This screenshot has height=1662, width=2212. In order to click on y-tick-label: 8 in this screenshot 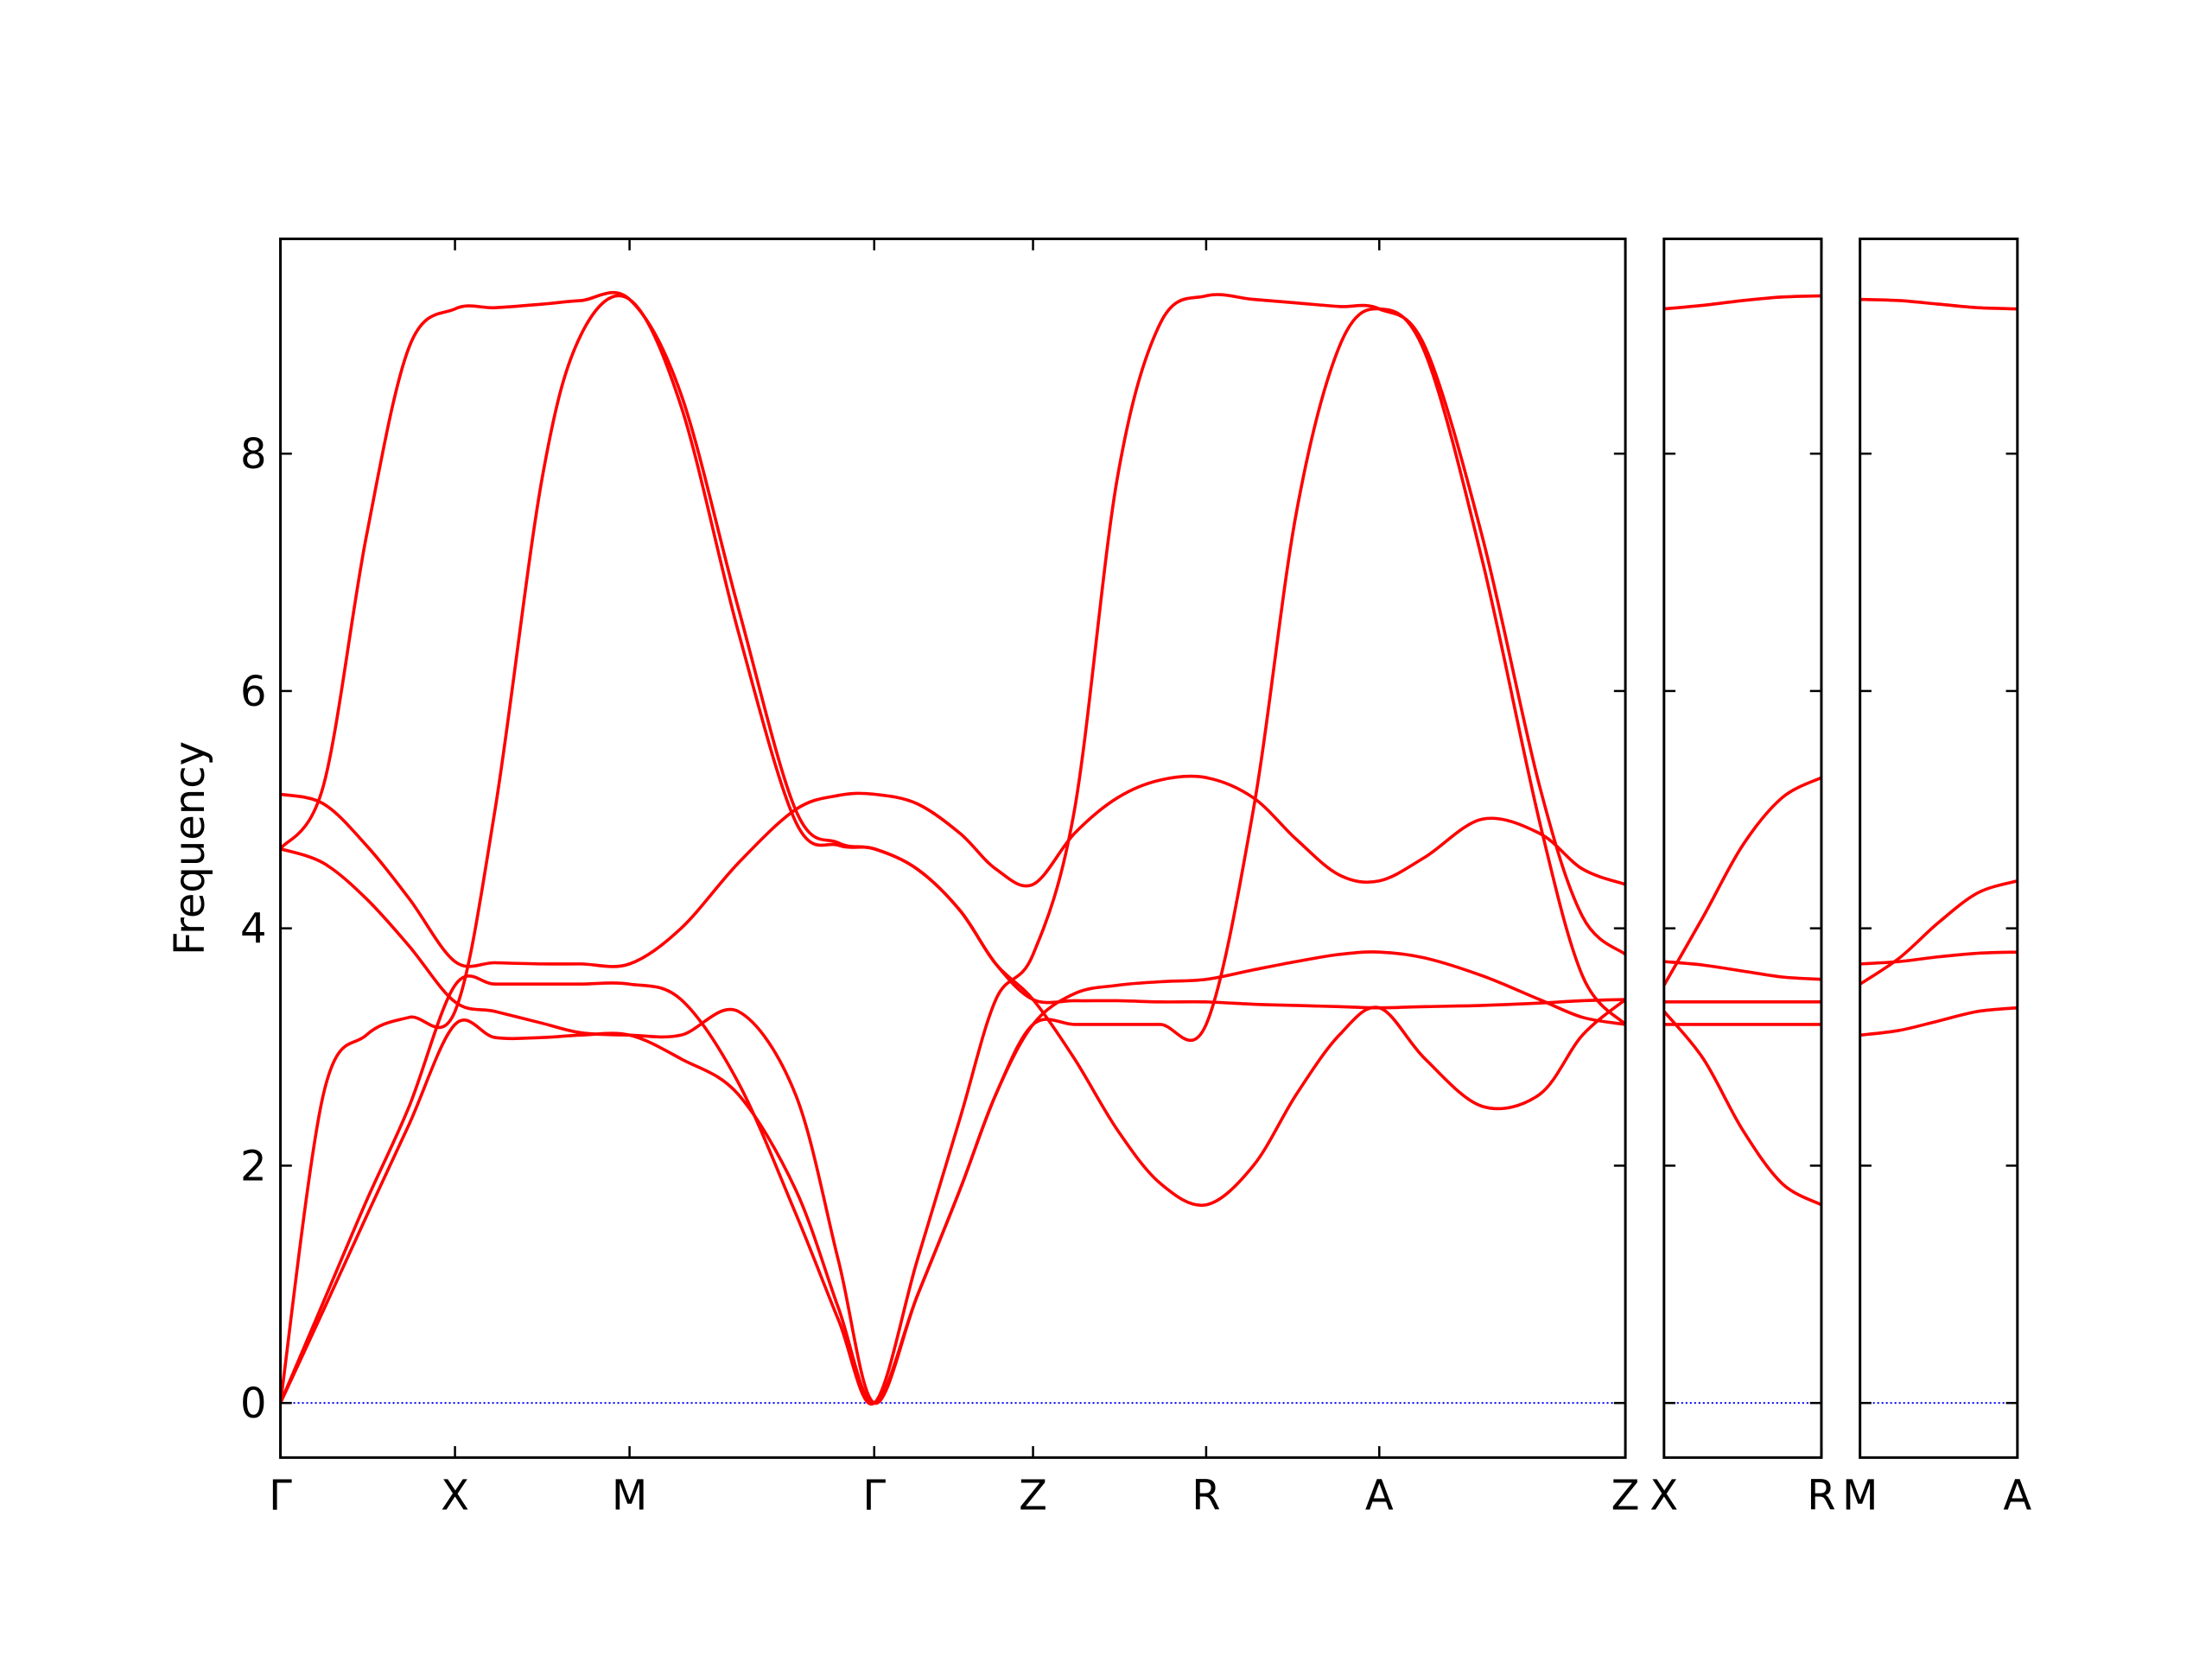, I will do `click(253, 454)`.